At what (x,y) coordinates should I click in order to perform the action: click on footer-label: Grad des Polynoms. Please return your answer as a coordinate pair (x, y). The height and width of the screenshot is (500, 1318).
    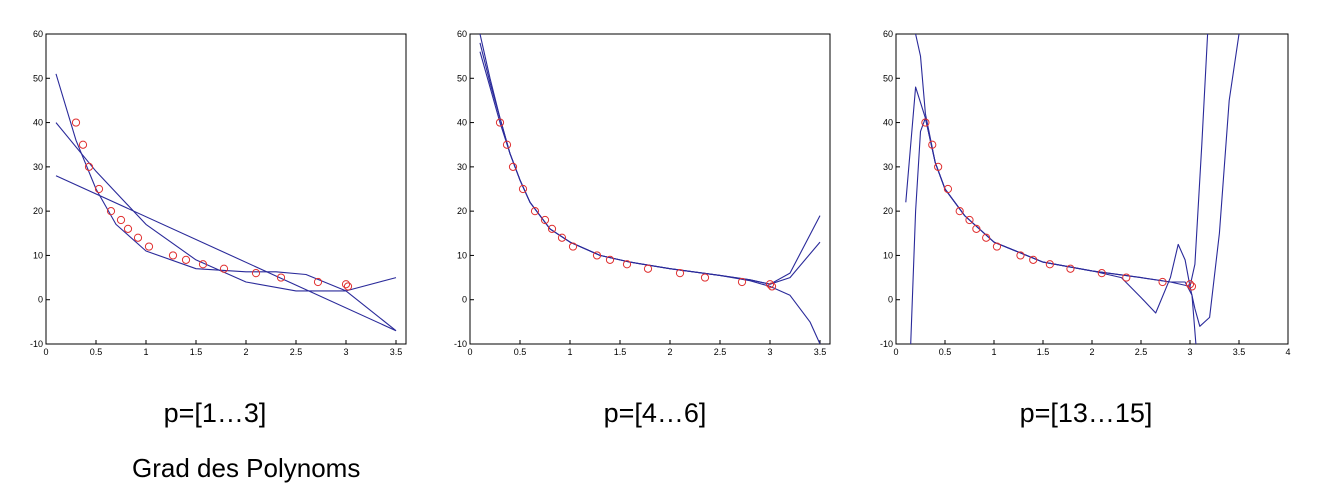
    Looking at the image, I should click on (246, 468).